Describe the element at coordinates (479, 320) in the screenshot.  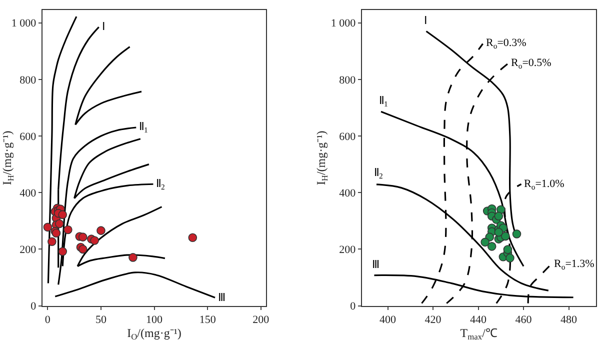
I see `x-tick-label: 440` at that location.